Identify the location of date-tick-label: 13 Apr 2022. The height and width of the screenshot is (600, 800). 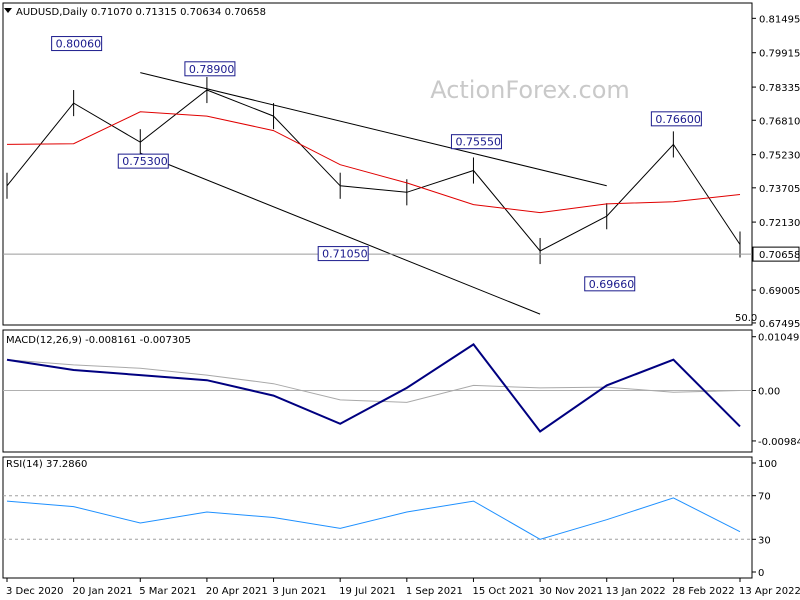
(769, 591).